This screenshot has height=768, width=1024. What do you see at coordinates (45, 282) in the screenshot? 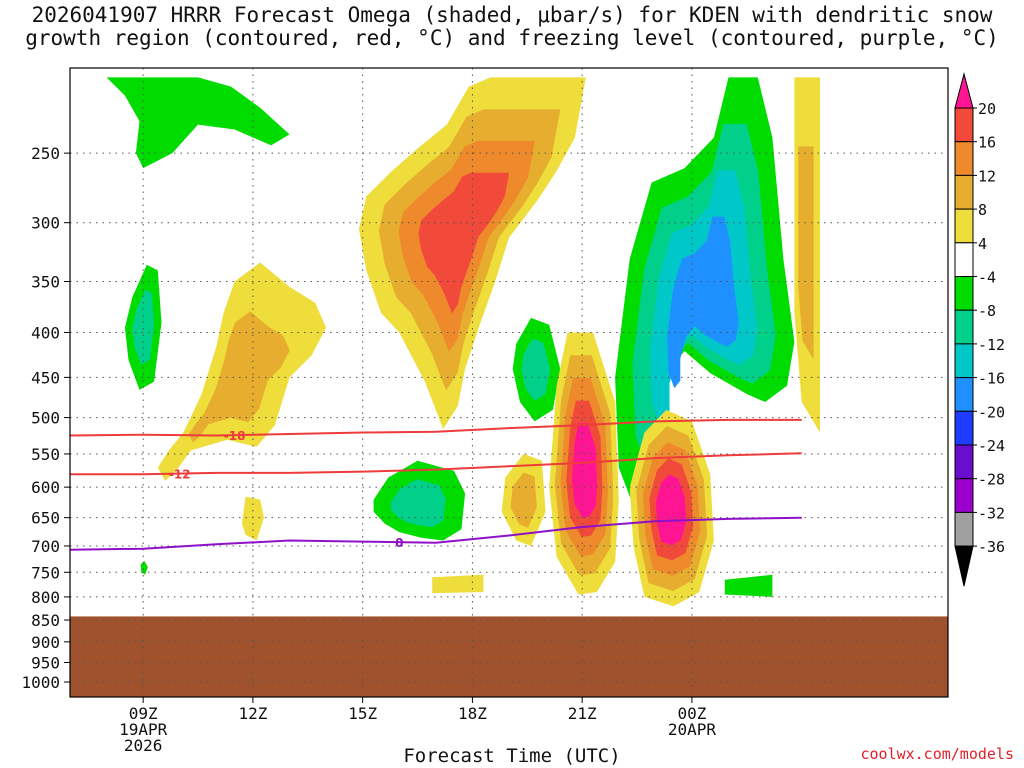
I see `y-tick-label-350: 350` at bounding box center [45, 282].